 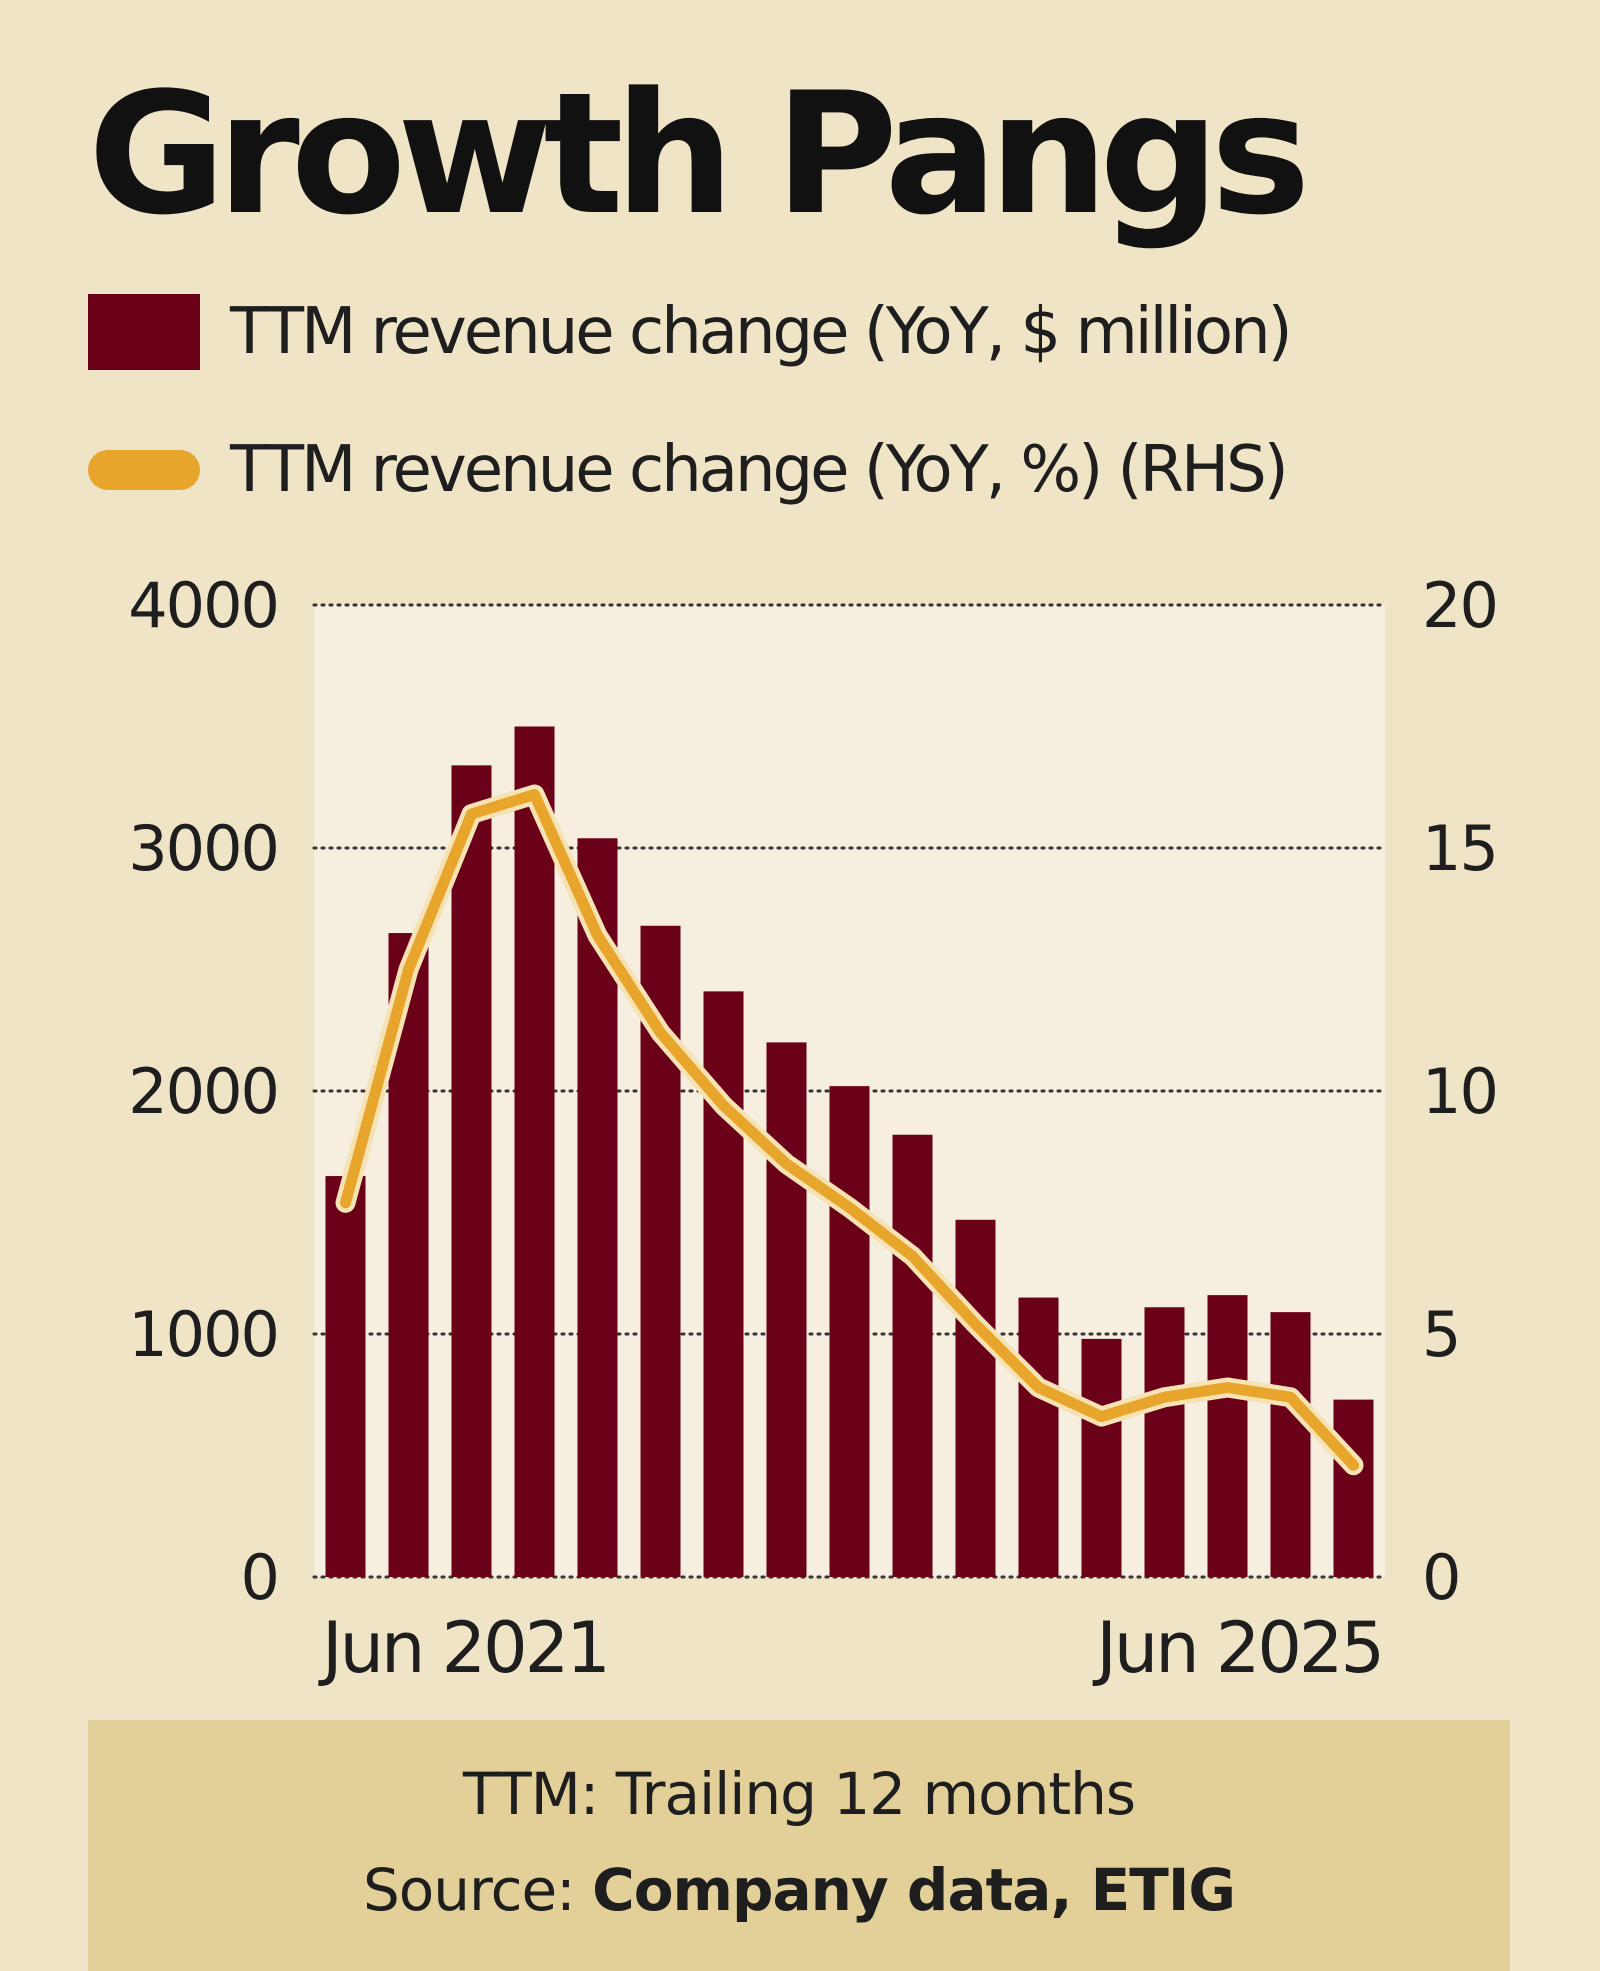 What do you see at coordinates (1459, 848) in the screenshot?
I see `y-tick-label-right: 15` at bounding box center [1459, 848].